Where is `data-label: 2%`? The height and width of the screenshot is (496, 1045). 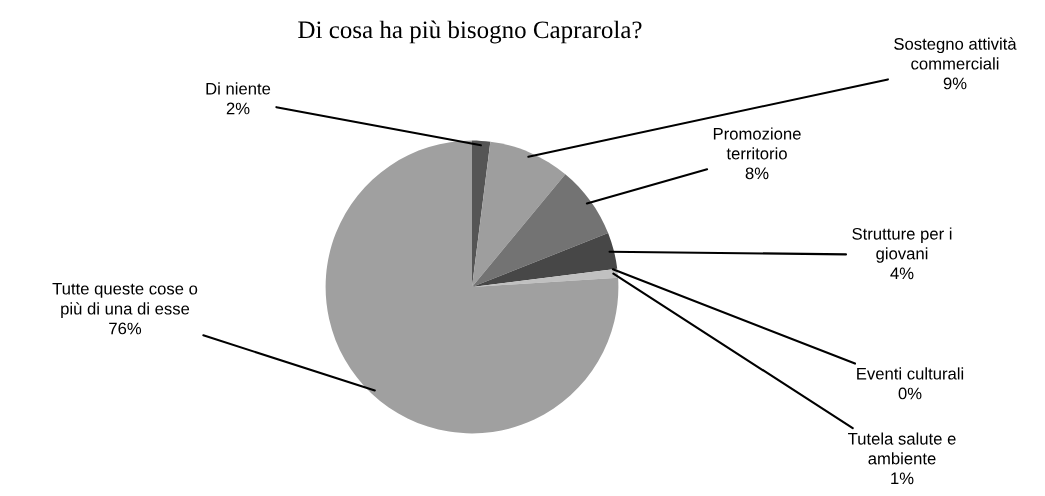 data-label: 2% is located at coordinates (238, 108).